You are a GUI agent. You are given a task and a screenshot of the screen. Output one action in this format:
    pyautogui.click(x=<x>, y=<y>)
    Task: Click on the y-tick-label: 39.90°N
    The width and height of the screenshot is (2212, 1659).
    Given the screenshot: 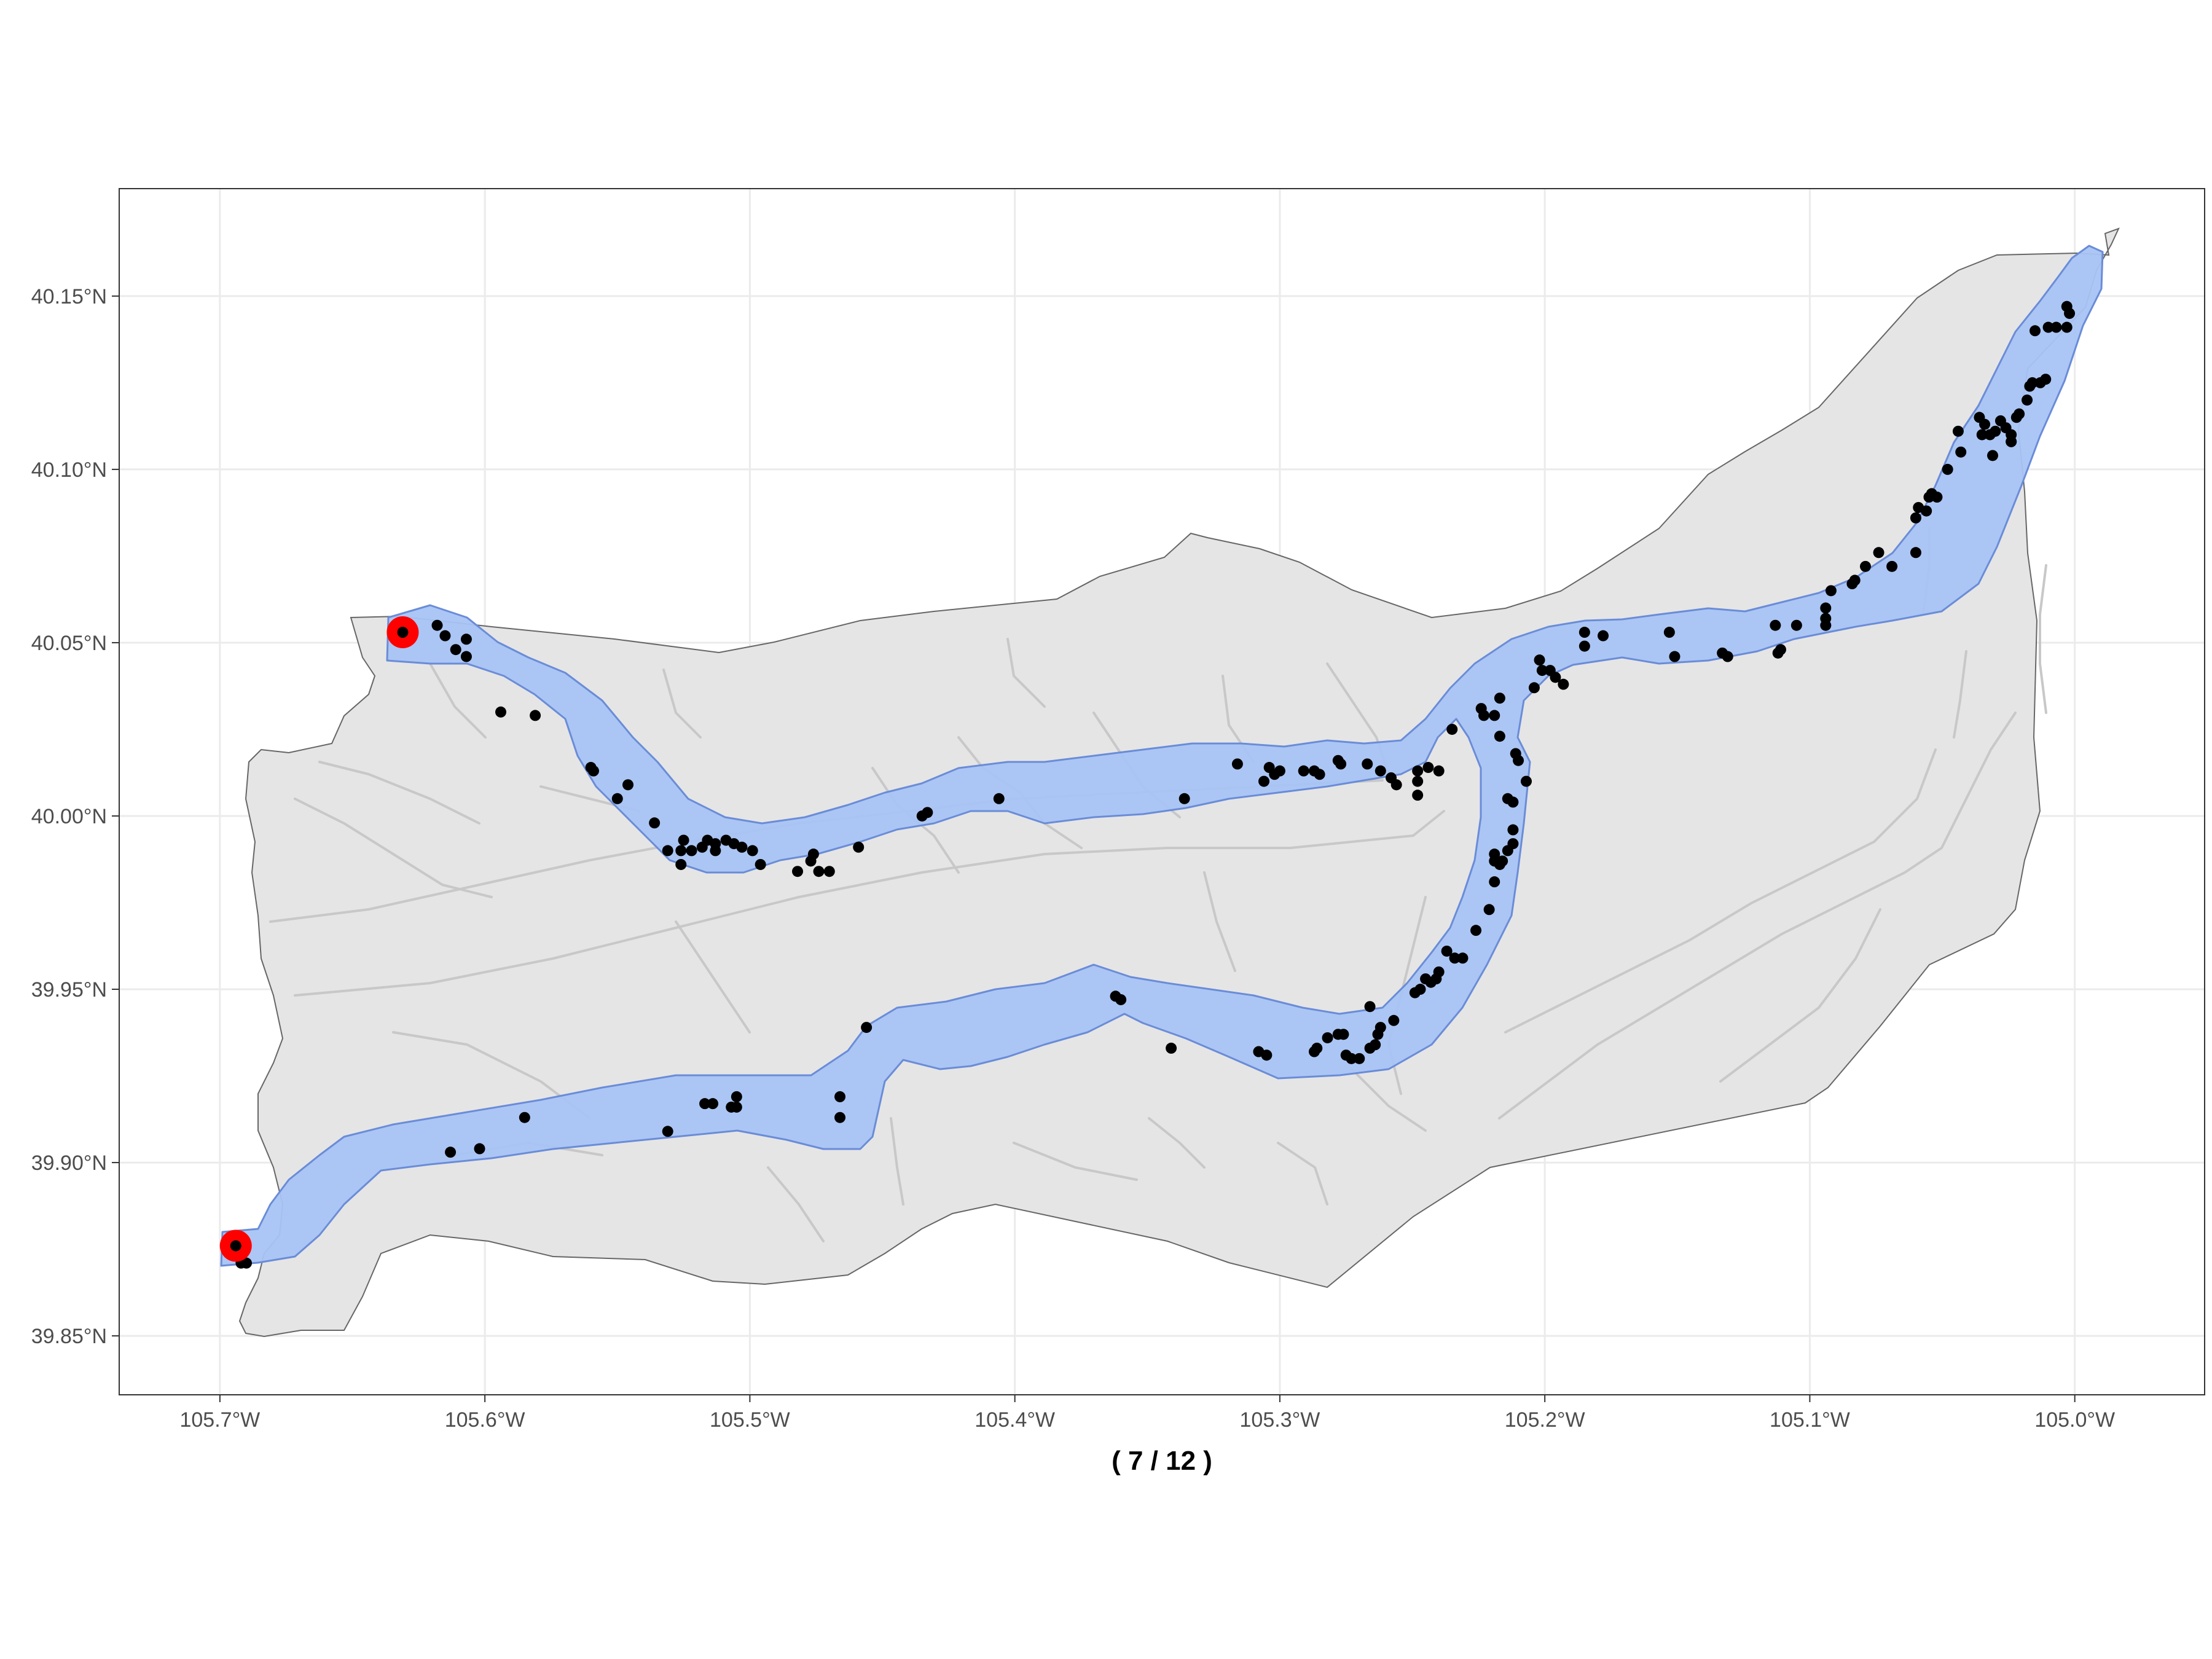 What is the action you would take?
    pyautogui.click(x=69, y=1163)
    